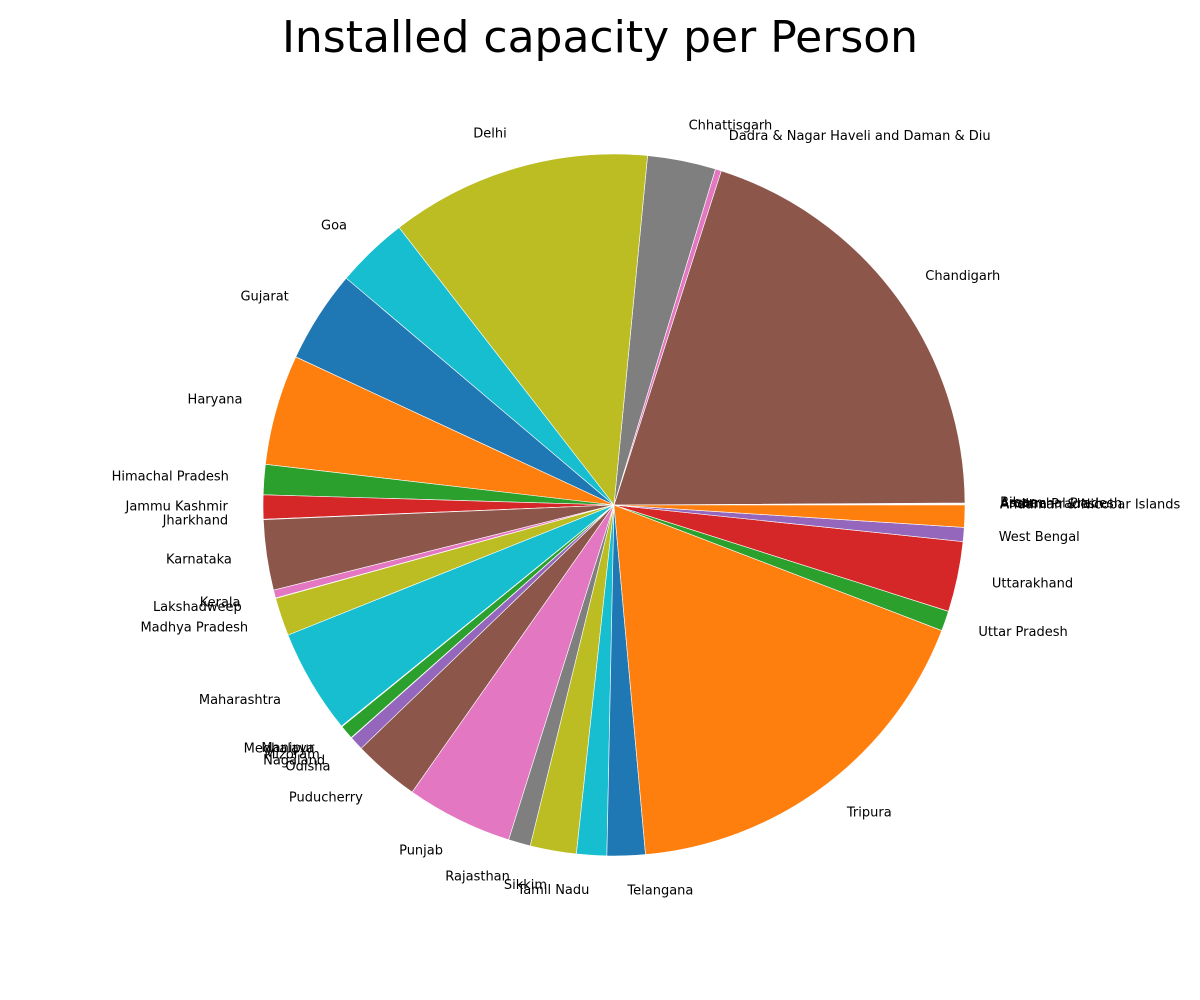 The width and height of the screenshot is (1200, 1000). Describe the element at coordinates (197, 607) in the screenshot. I see `slice-label: Lakshadweep` at that location.